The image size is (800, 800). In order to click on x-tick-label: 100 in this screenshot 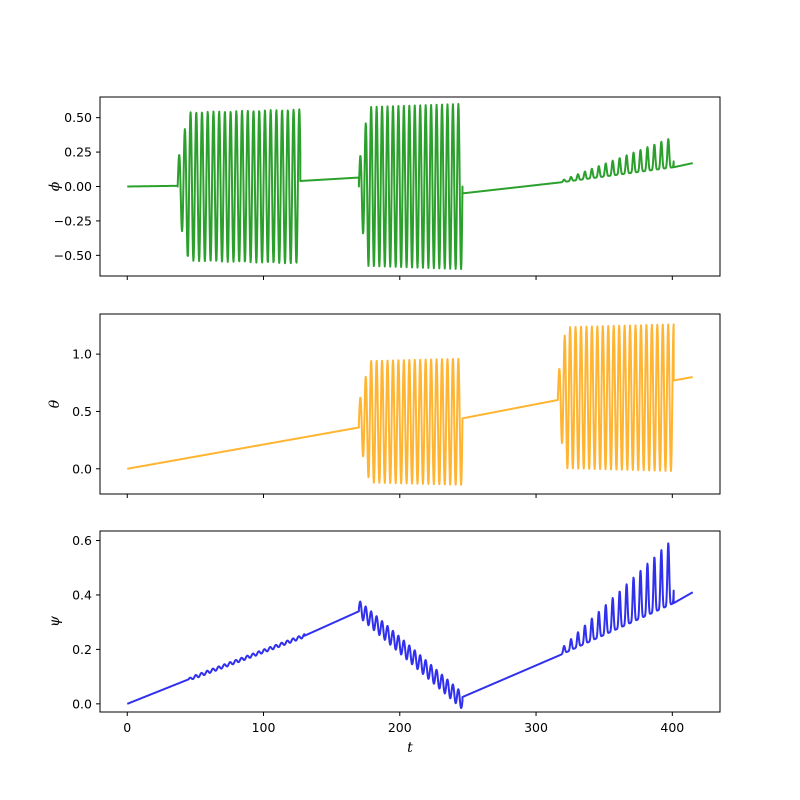, I will do `click(264, 727)`.